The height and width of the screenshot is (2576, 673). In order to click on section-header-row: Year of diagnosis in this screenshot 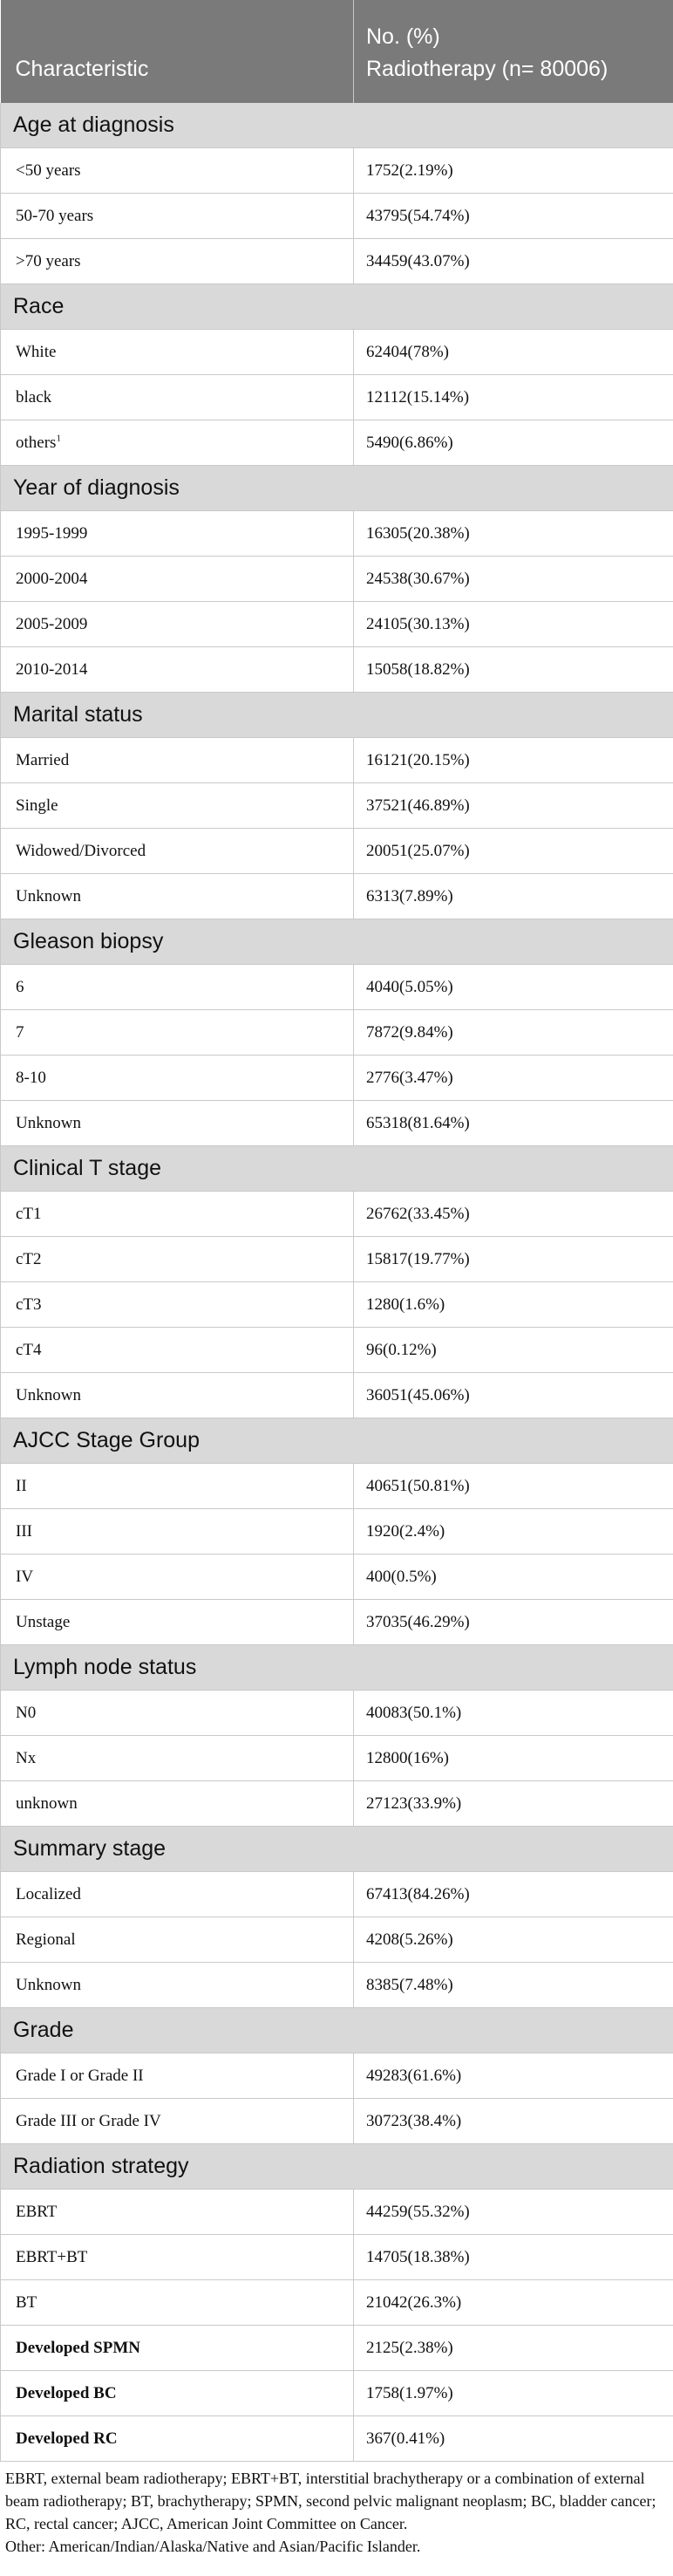, I will do `click(336, 488)`.